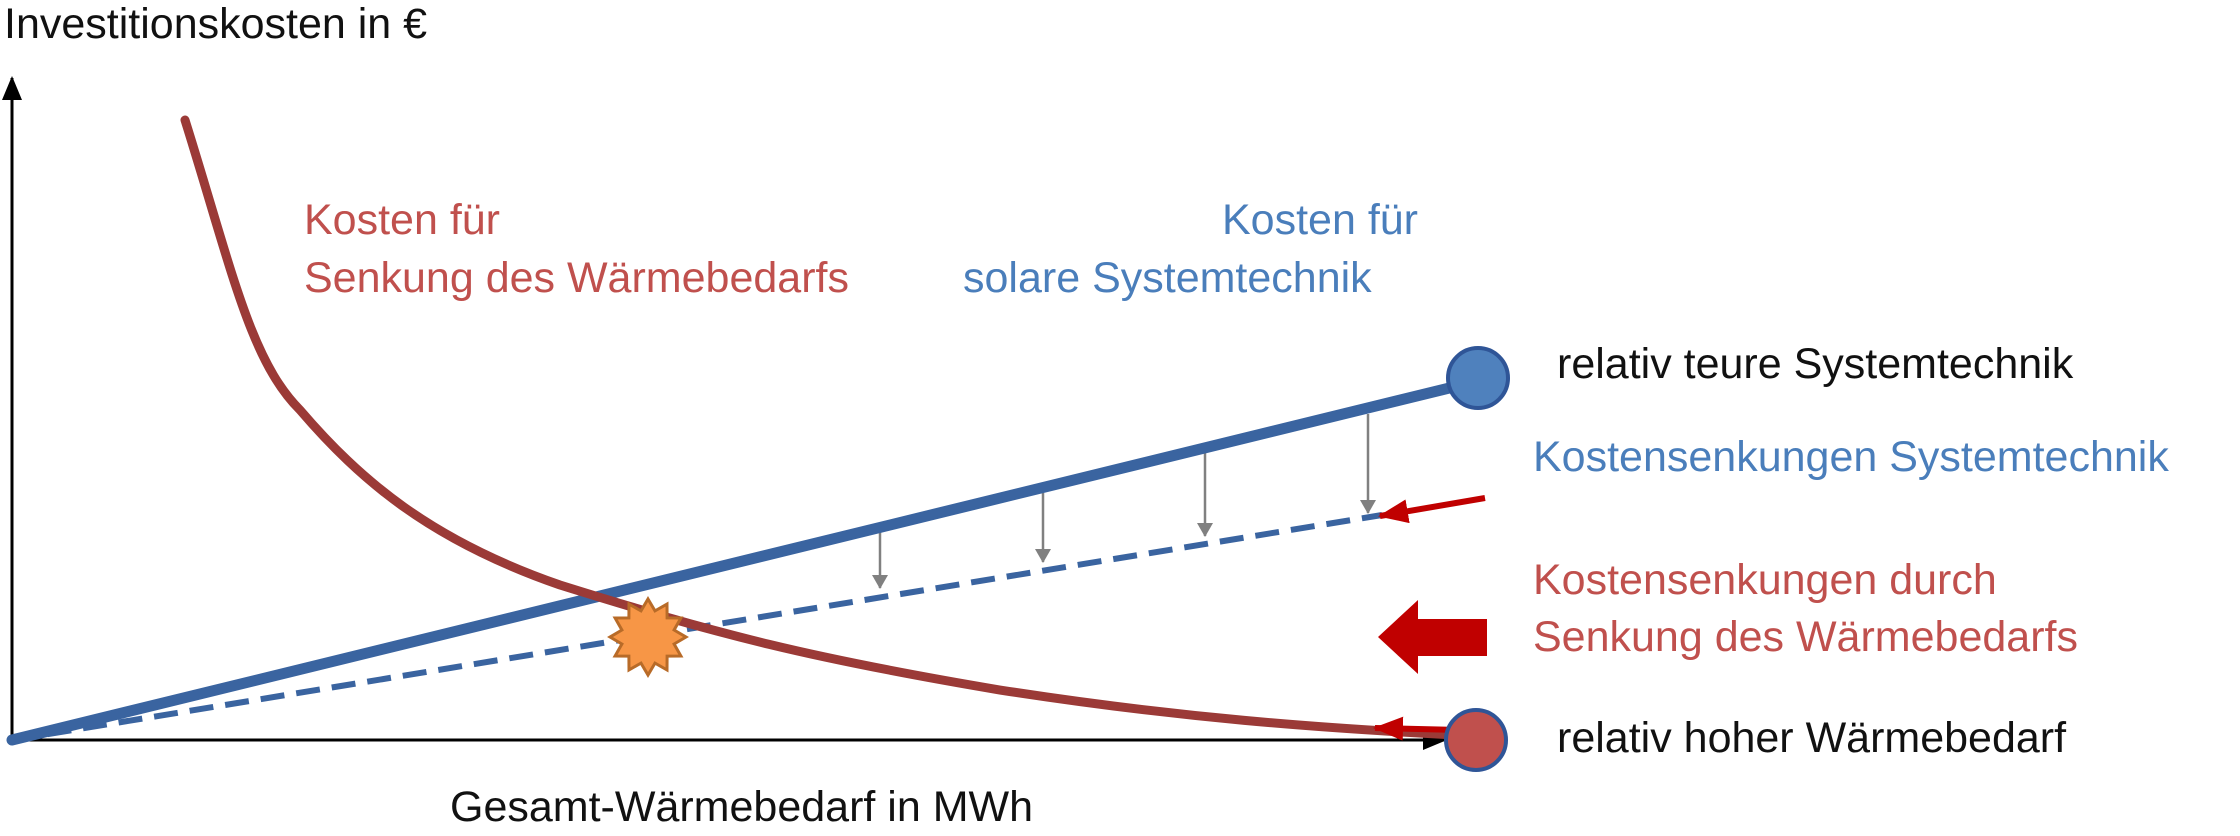 This screenshot has width=2240, height=836. What do you see at coordinates (402, 220) in the screenshot?
I see `heat-reduction-curve-label-line1: Kosten für` at bounding box center [402, 220].